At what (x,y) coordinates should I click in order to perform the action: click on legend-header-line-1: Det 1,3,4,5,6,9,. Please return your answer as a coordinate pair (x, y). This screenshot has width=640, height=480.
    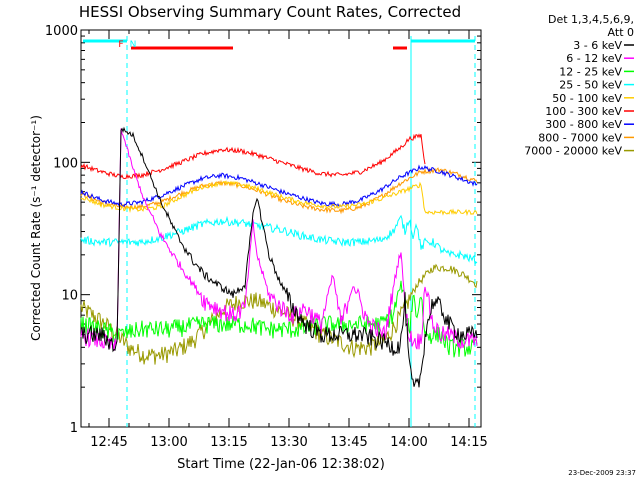
    Looking at the image, I should click on (591, 19).